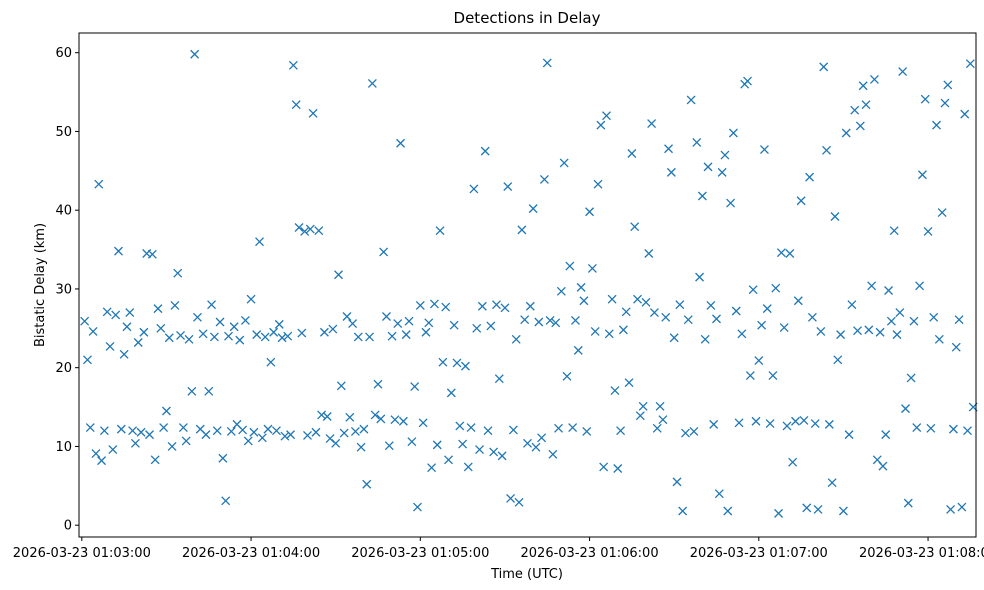 The width and height of the screenshot is (984, 590). What do you see at coordinates (590, 553) in the screenshot?
I see `x-tick-label: 2026-03-23 01:06:00` at bounding box center [590, 553].